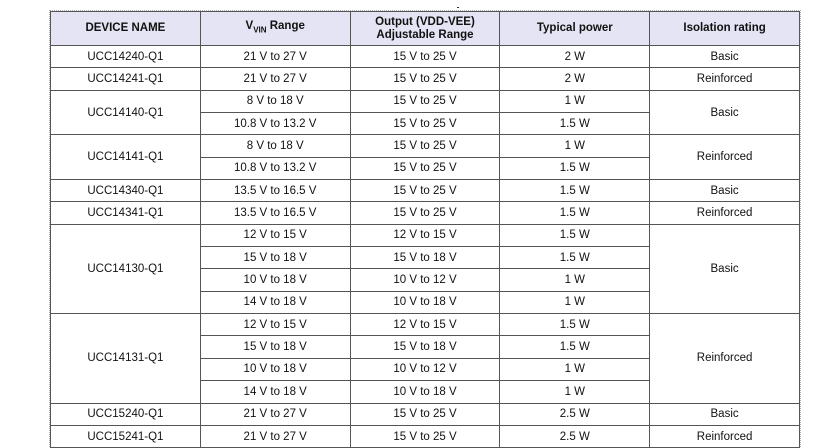  What do you see at coordinates (125, 191) in the screenshot?
I see `device-name-cell: UCC14340-Q1` at bounding box center [125, 191].